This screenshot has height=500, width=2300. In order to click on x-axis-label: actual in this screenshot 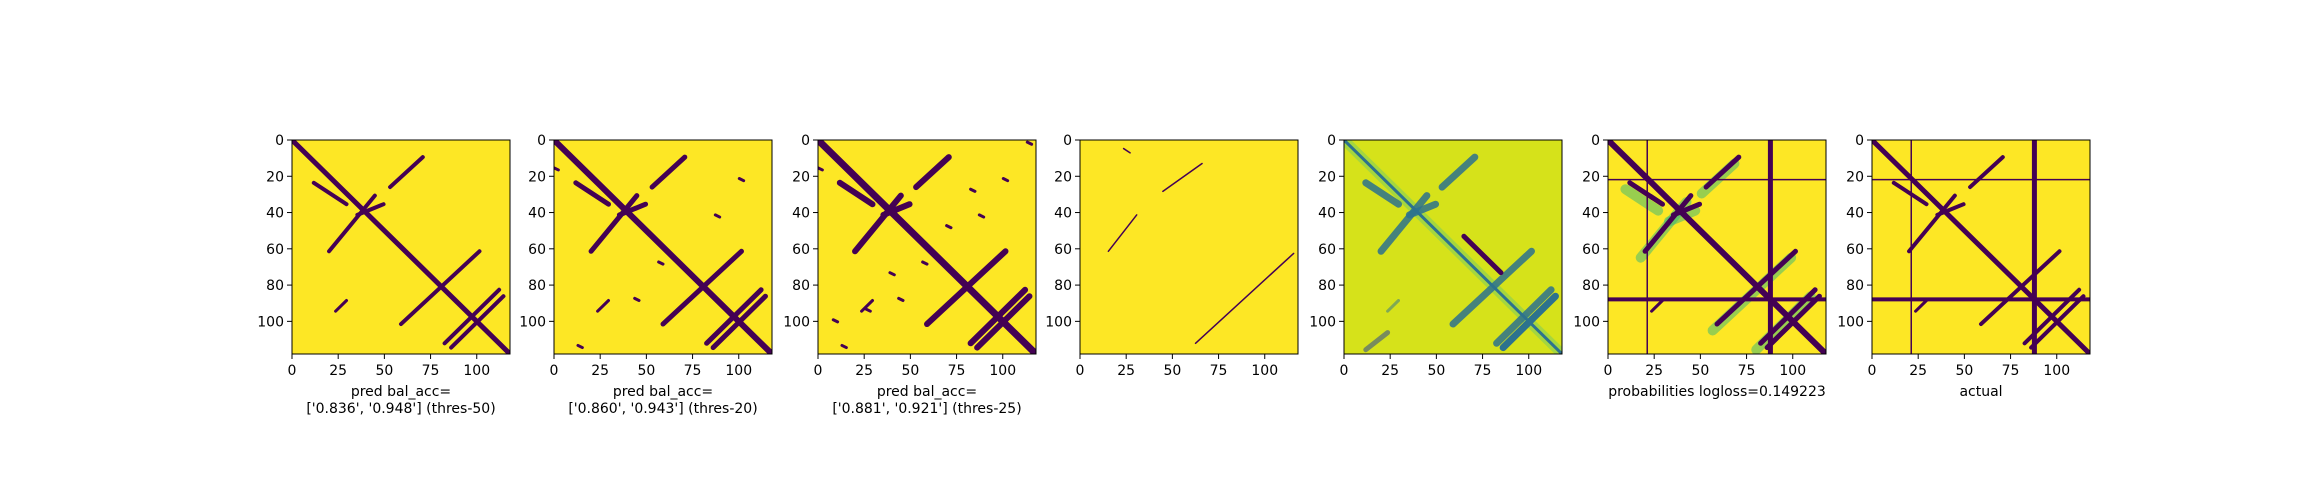, I will do `click(1980, 392)`.